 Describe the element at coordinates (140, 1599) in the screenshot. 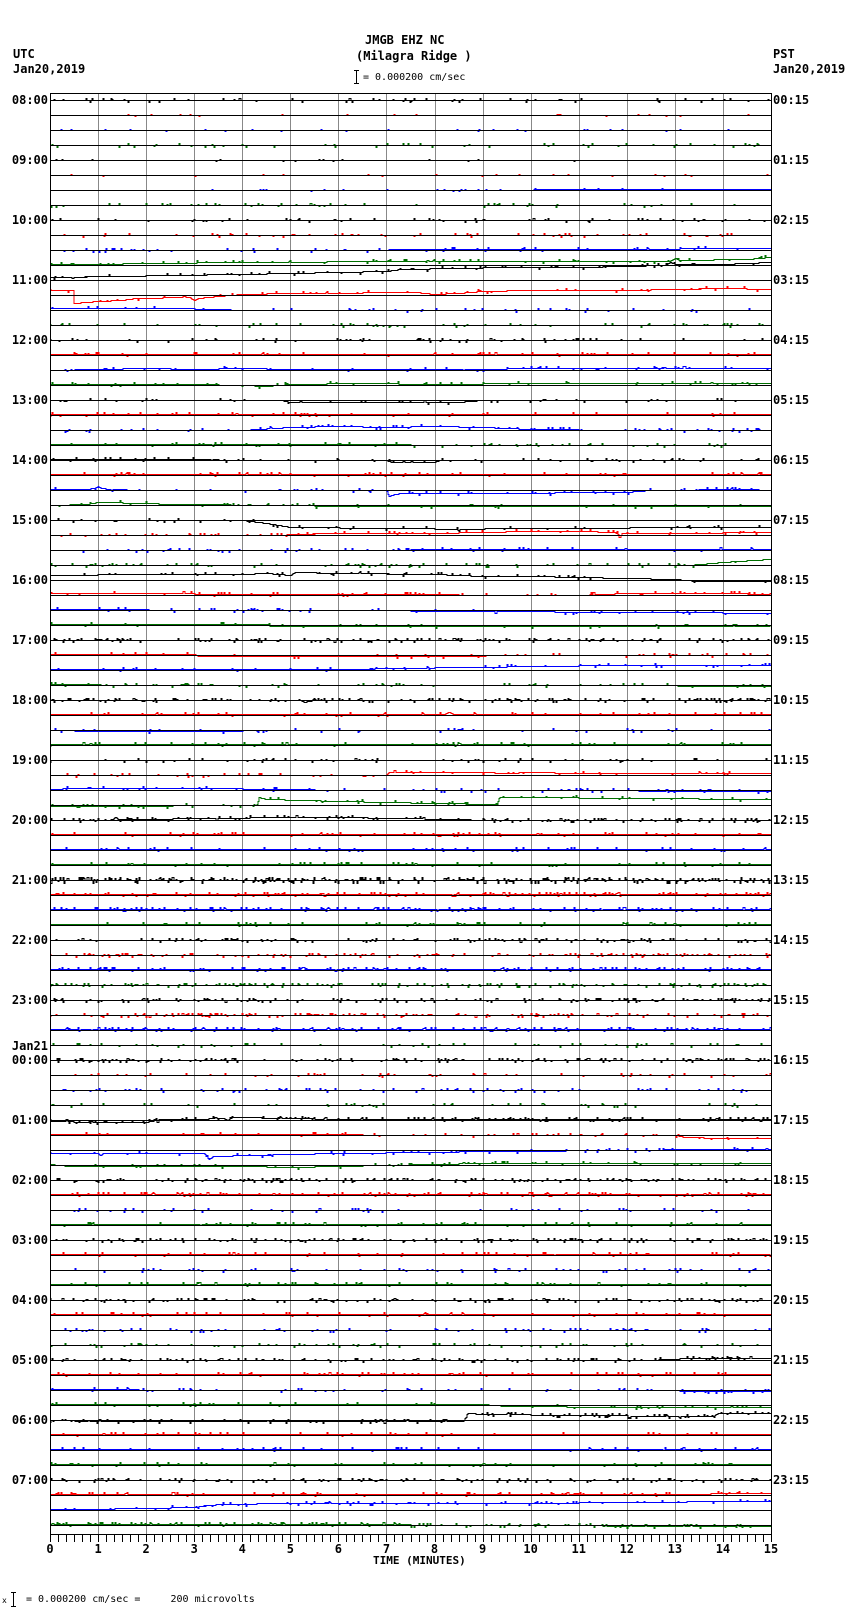

I see `footer-scale-text: = 0.000200 cm/sec = 200 microvolts` at that location.